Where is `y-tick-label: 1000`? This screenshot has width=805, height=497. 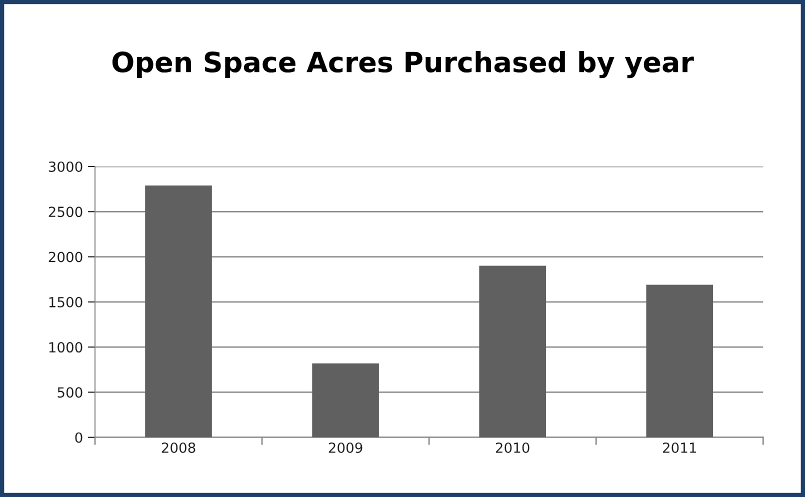 y-tick-label: 1000 is located at coordinates (65, 347).